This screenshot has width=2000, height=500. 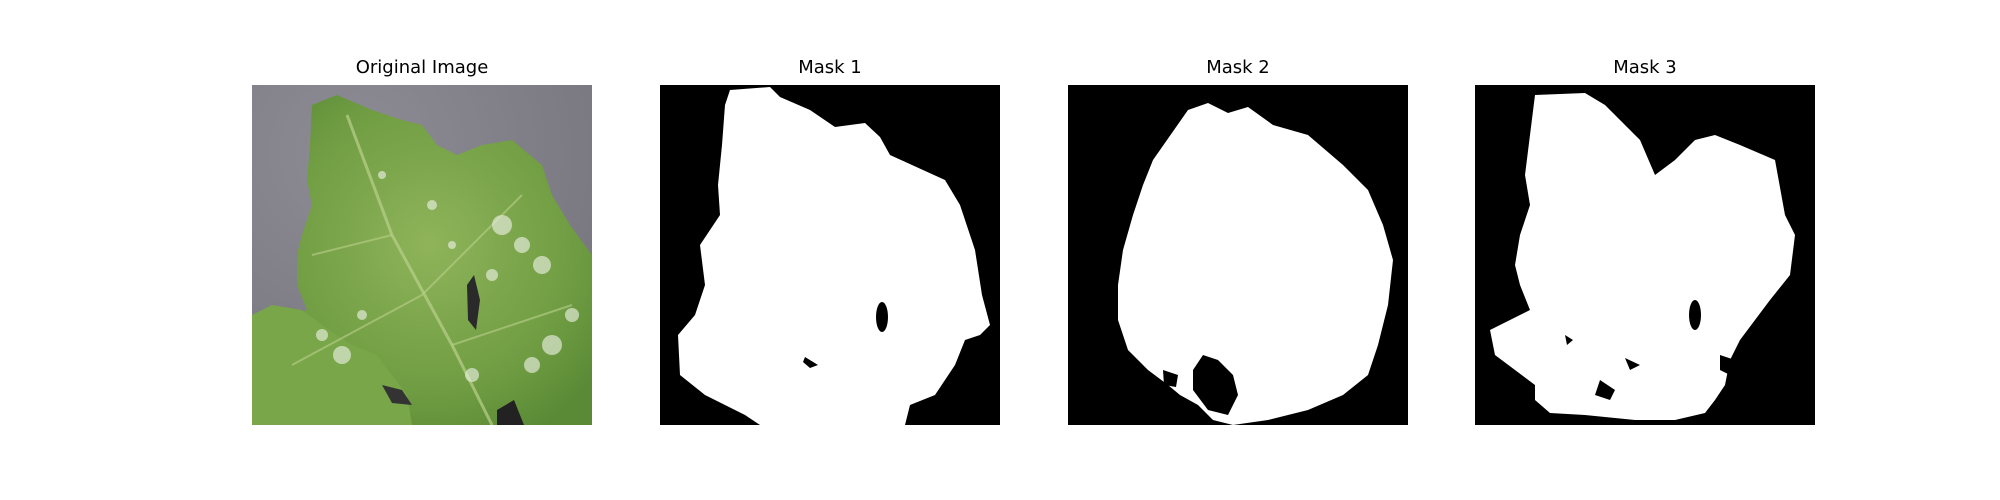 I want to click on panel-title: Mask 1, so click(x=830, y=67).